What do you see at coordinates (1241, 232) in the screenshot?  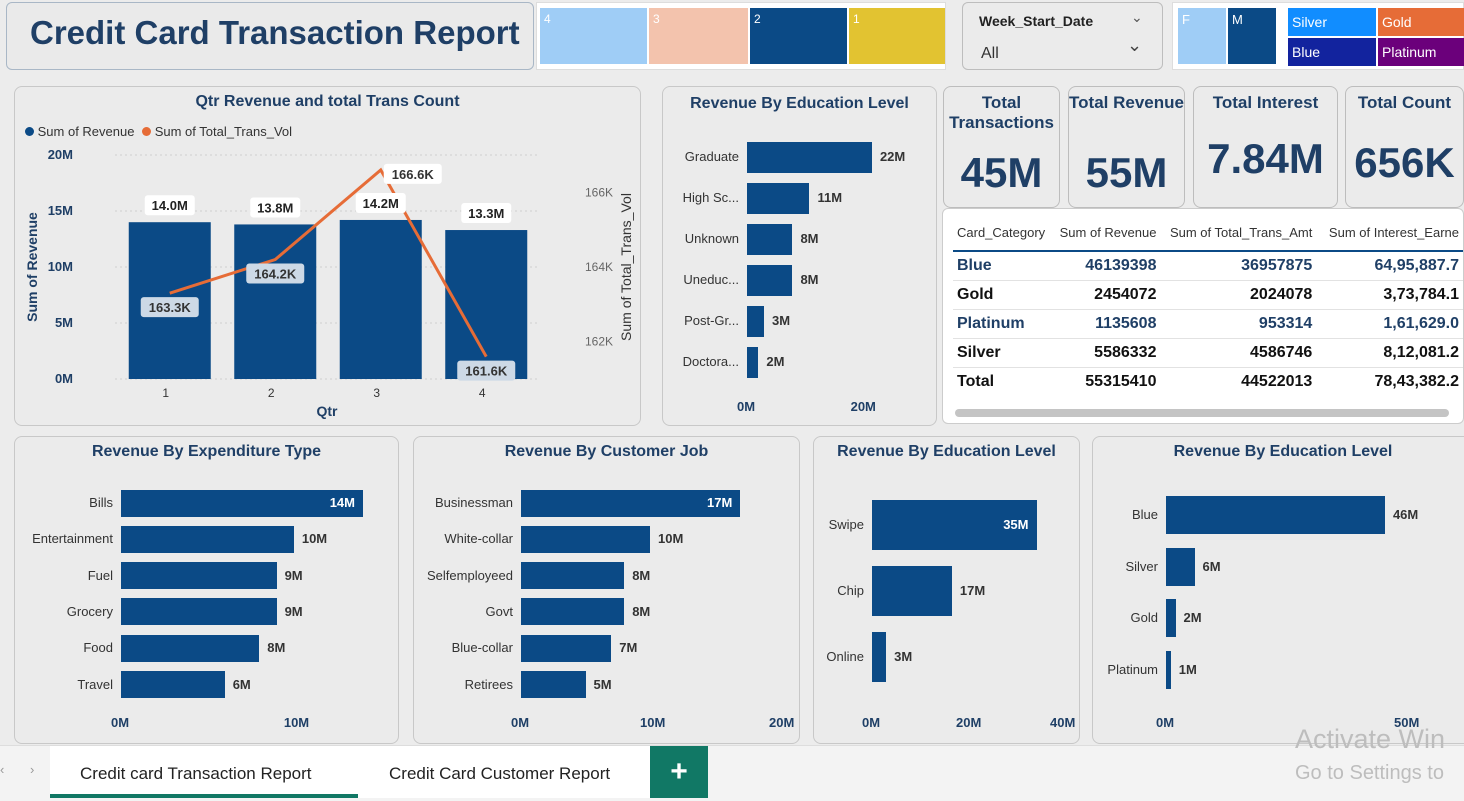 I see `column-header: Sum of Total_Trans_Amt` at bounding box center [1241, 232].